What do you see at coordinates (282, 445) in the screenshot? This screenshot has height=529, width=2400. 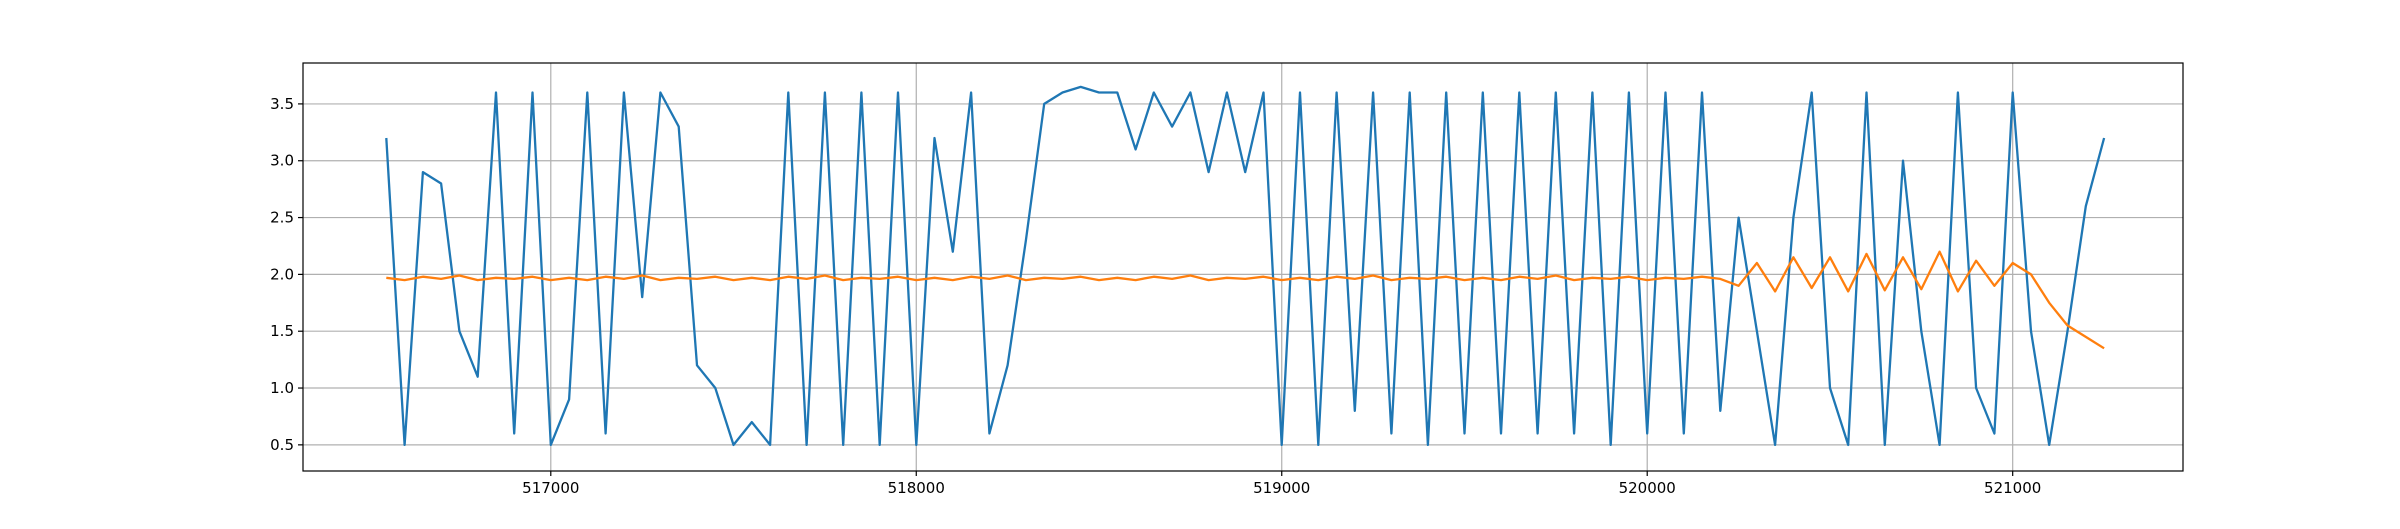 I see `y-tick-label: 0.5` at bounding box center [282, 445].